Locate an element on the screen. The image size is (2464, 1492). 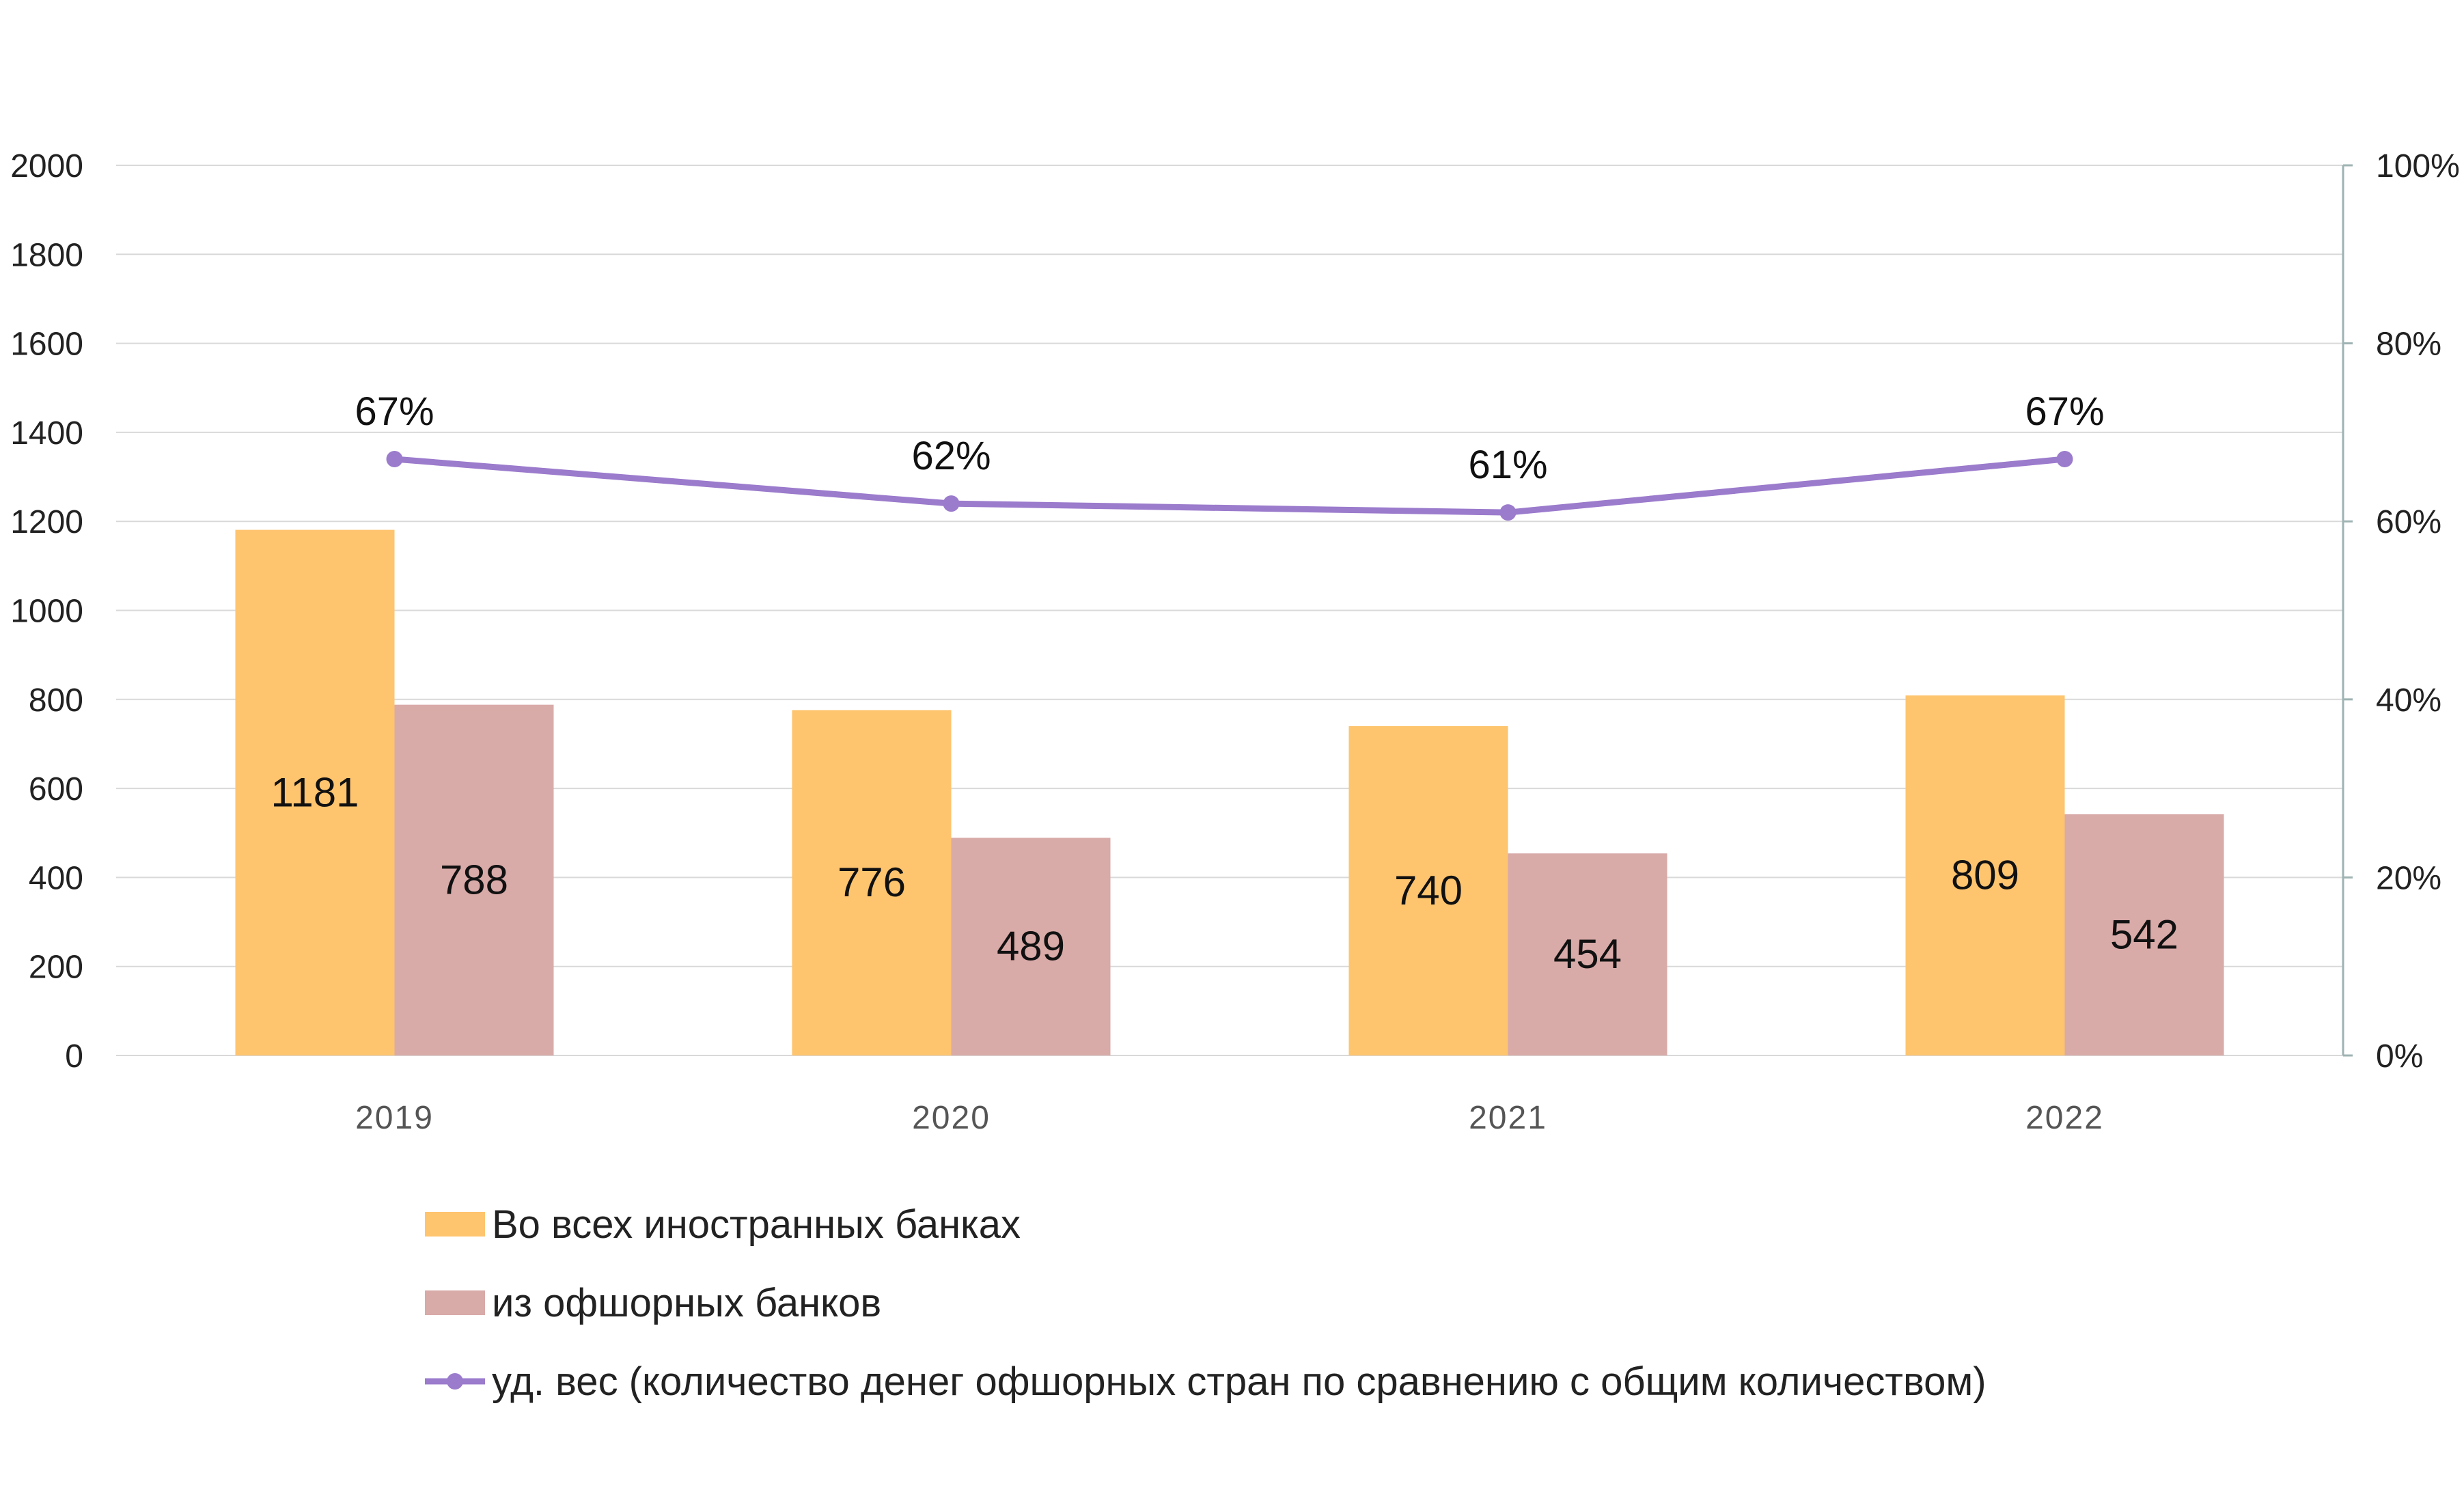
legend-line-marker is located at coordinates (455, 1381).